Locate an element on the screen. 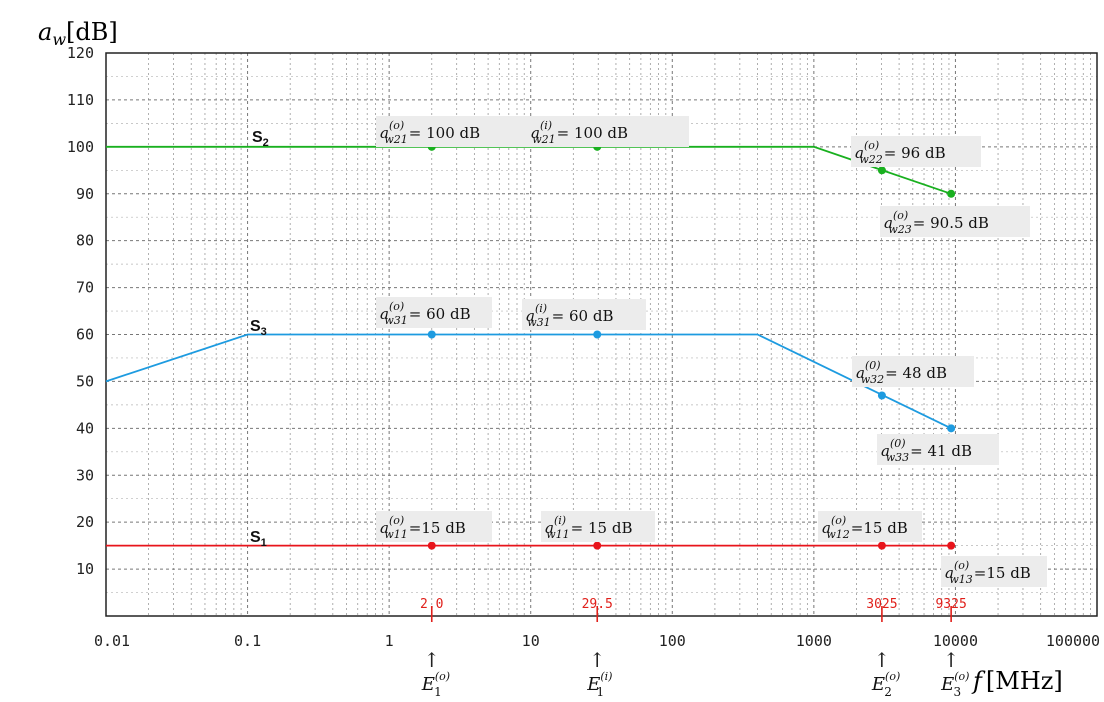 The height and width of the screenshot is (702, 1104). annotation-value: = 96 dB is located at coordinates (915, 153).